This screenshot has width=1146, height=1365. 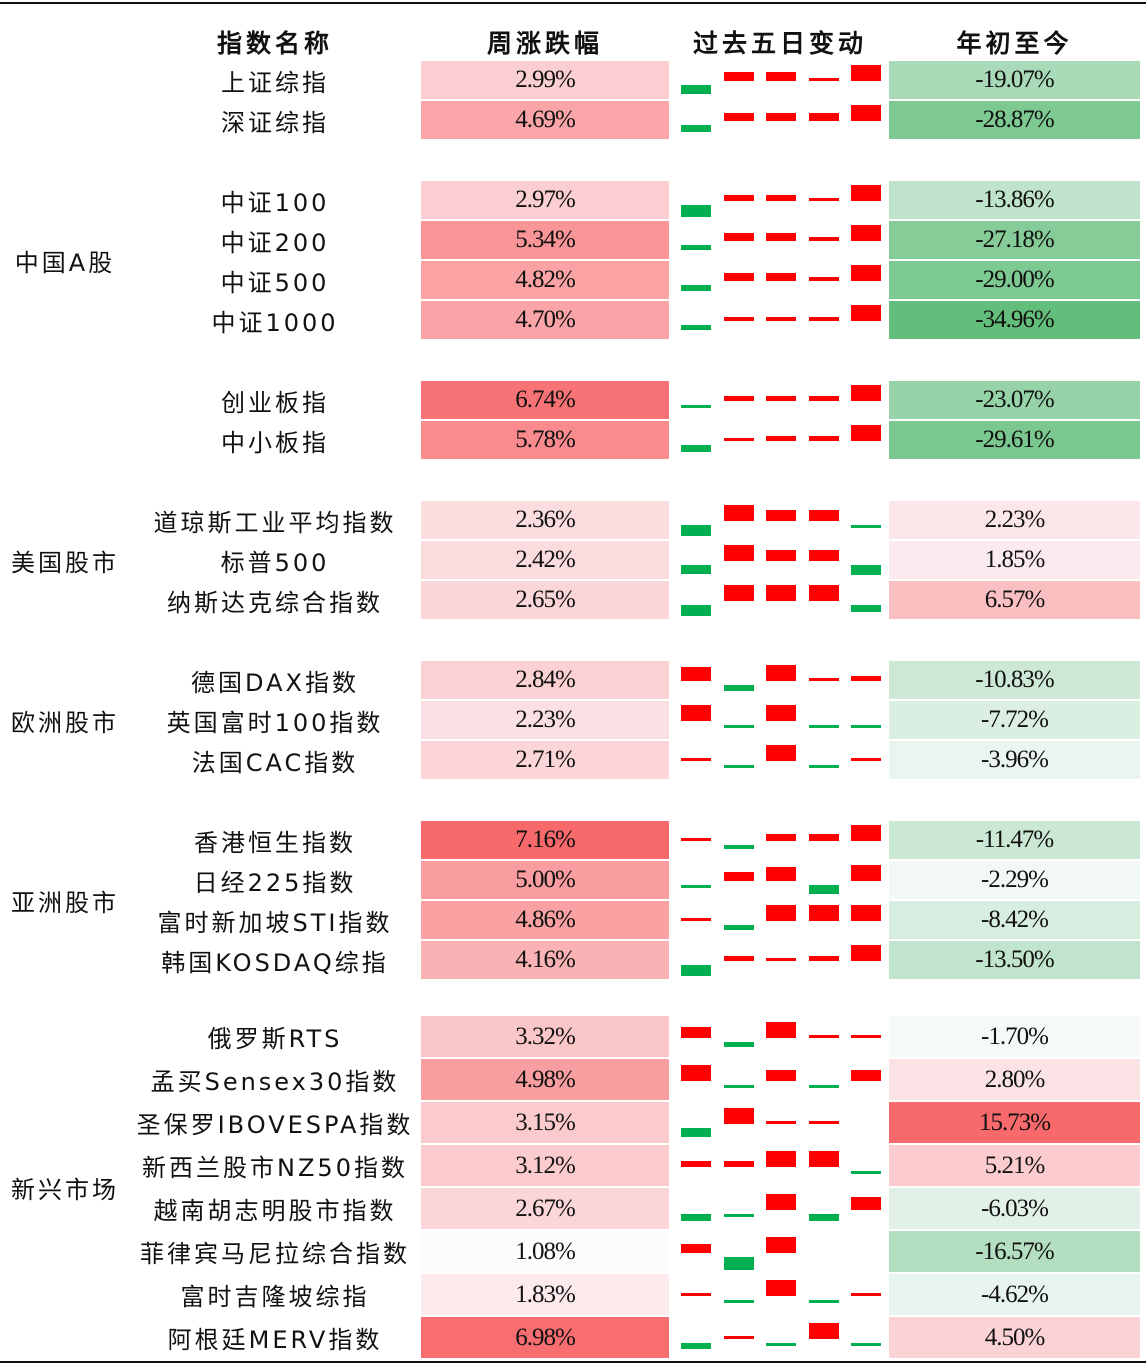 I want to click on ytd-value: -29.61%, so click(x=1014, y=439).